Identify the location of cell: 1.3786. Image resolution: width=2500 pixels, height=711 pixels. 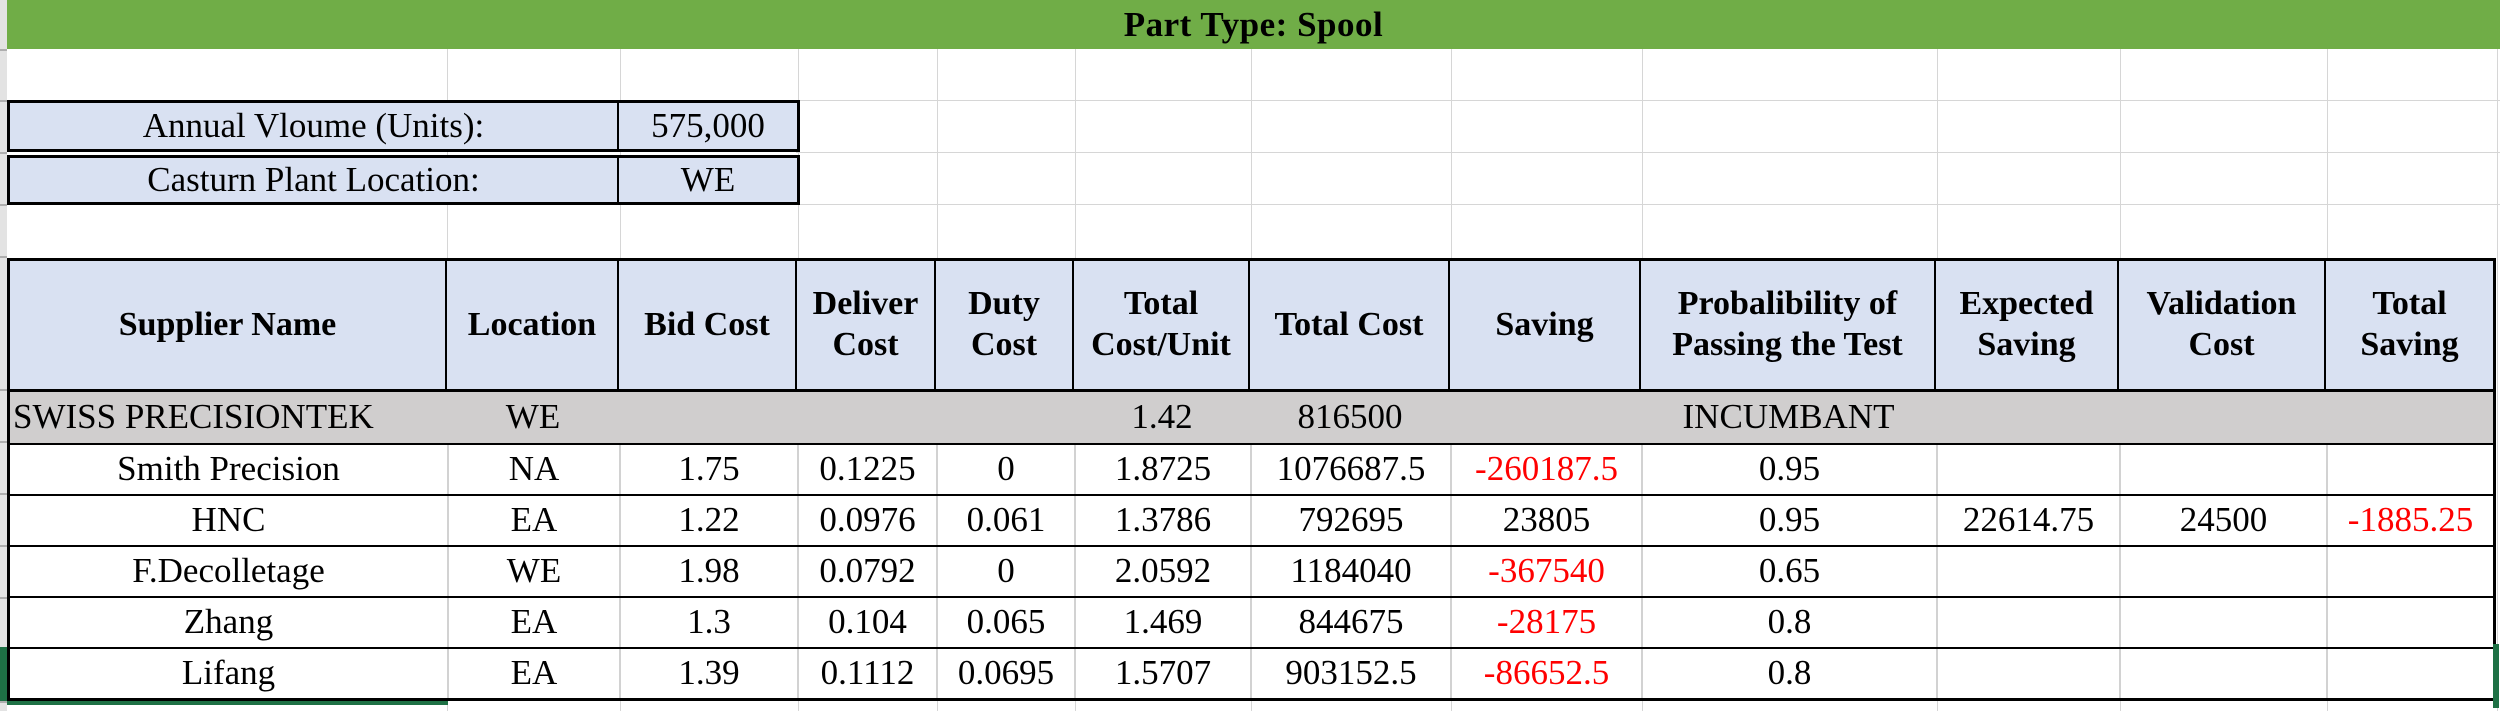
(1162, 520).